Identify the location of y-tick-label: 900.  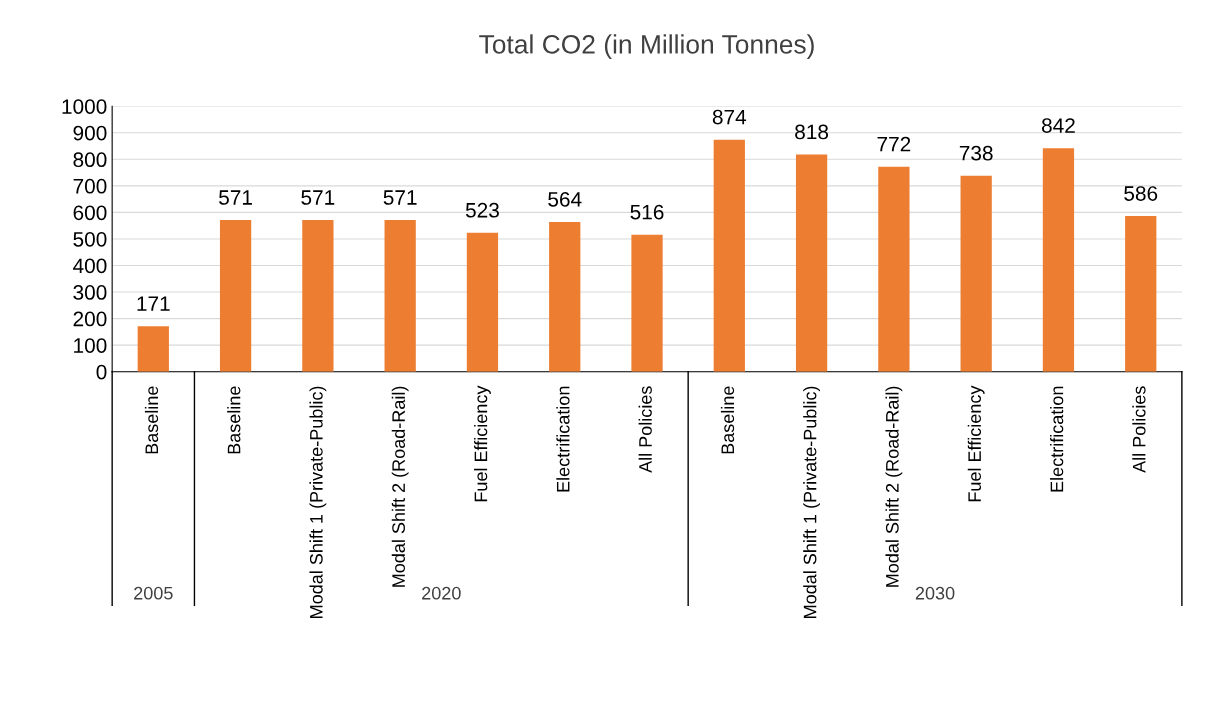
(90, 133).